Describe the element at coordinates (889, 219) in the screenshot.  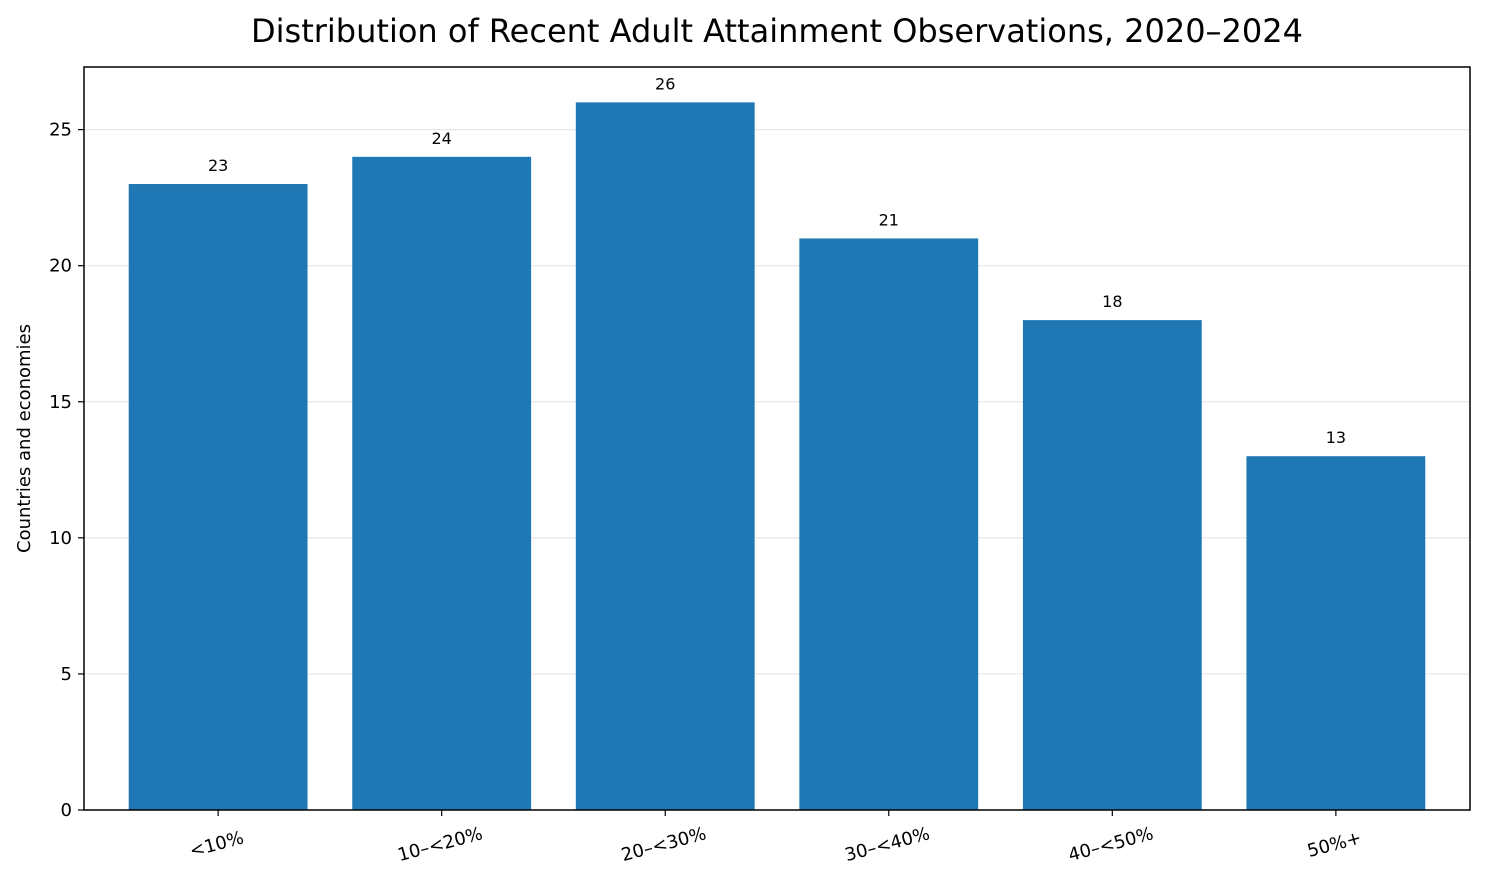
I see `bar-value-label: 21` at that location.